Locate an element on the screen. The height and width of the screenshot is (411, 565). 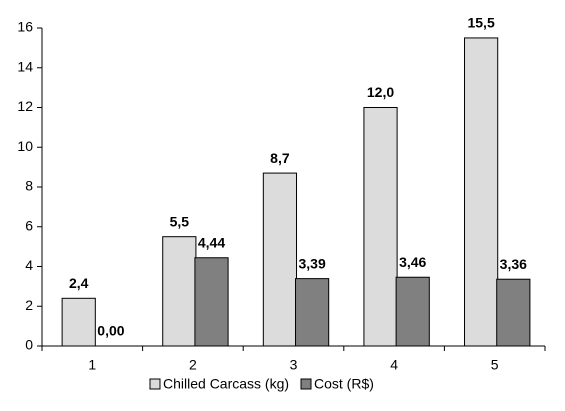
x-tick-label: 5 is located at coordinates (495, 365).